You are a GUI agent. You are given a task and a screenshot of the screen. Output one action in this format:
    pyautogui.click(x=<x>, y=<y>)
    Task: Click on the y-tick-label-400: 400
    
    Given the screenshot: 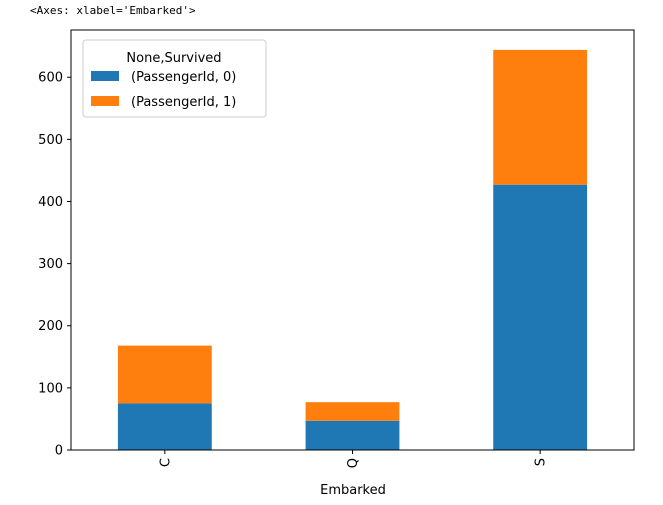 What is the action you would take?
    pyautogui.click(x=50, y=202)
    